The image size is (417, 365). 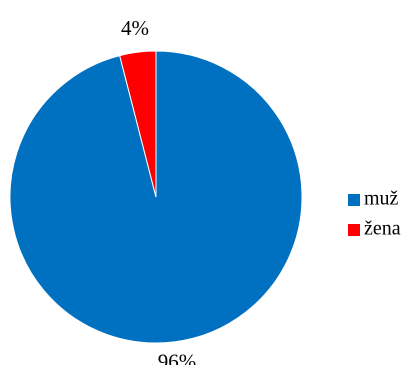 I want to click on legend-label-muz: muž, so click(x=381, y=199).